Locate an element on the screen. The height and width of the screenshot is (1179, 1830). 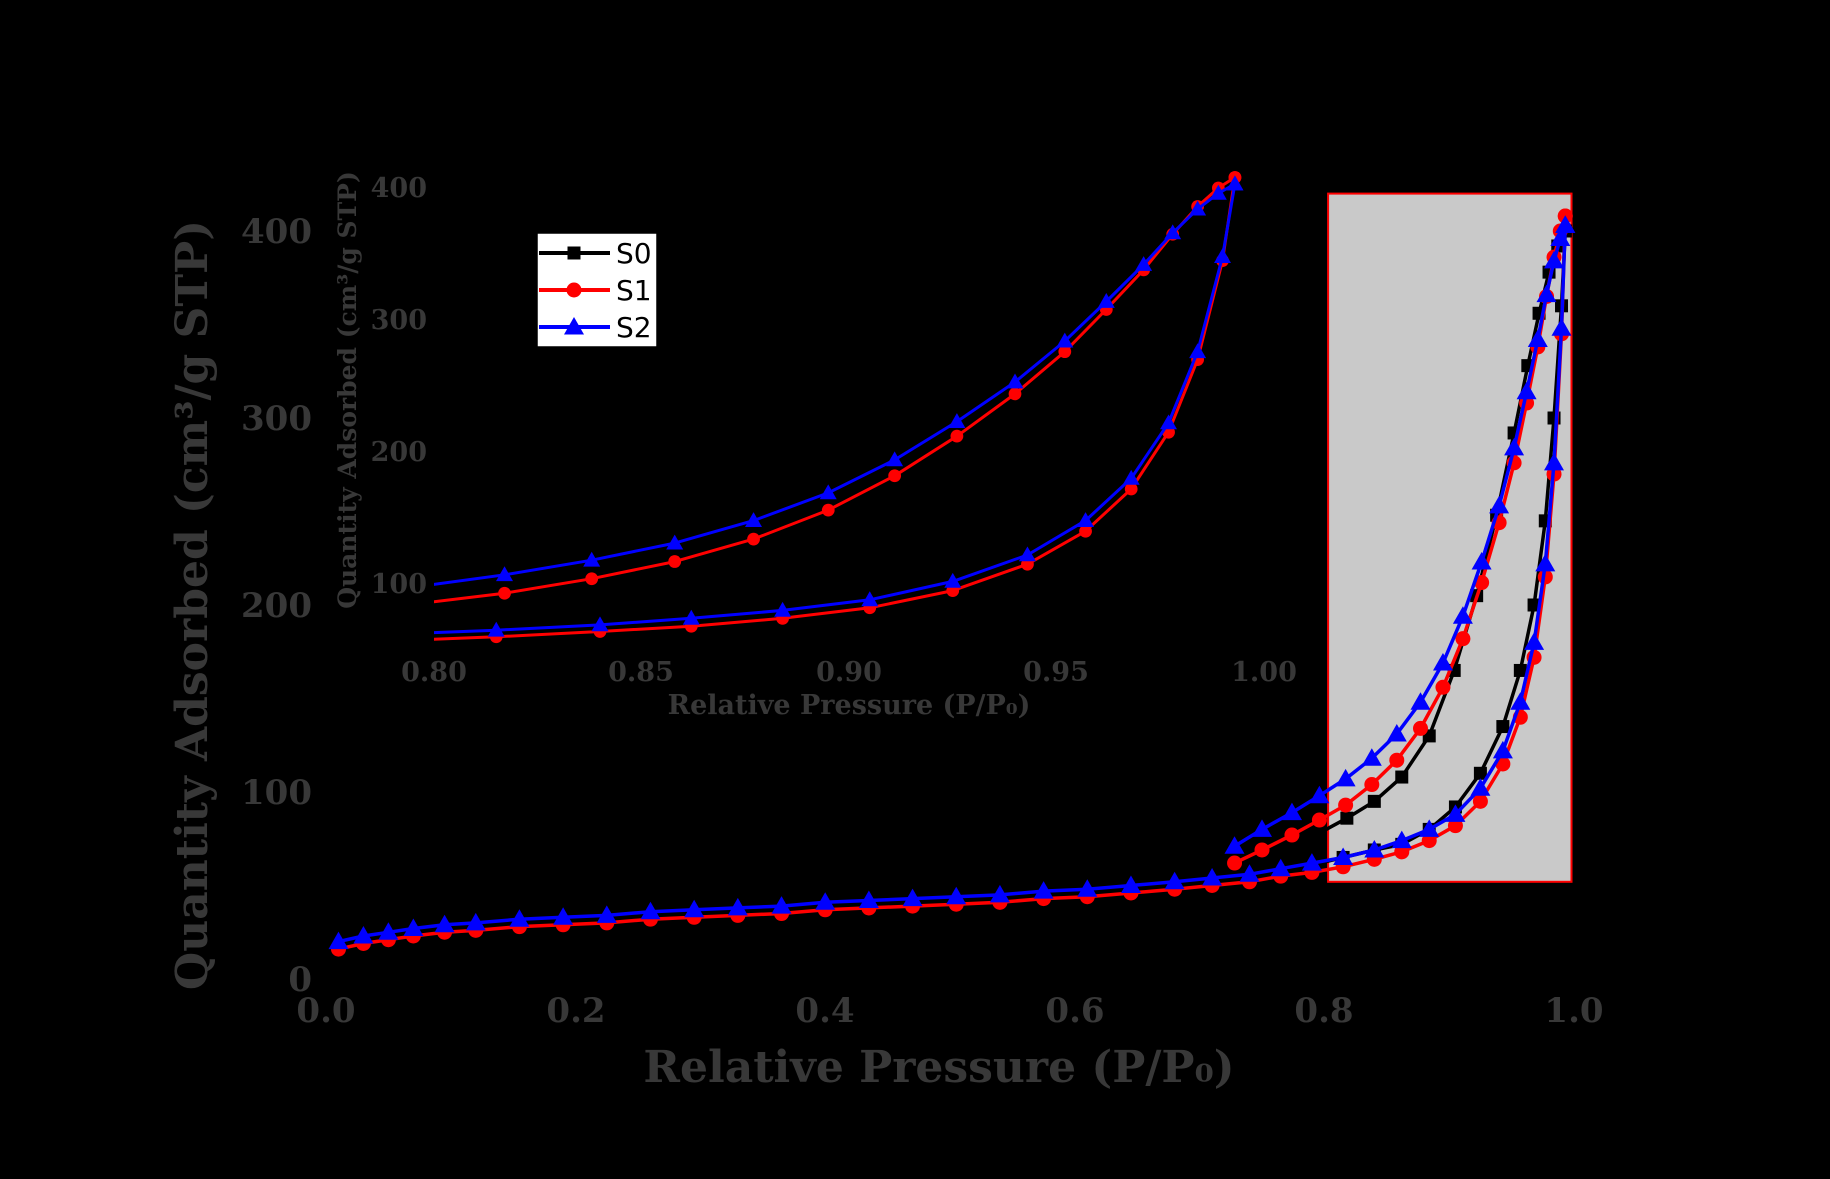
legend-marker-triangle-icon is located at coordinates (574, 326).